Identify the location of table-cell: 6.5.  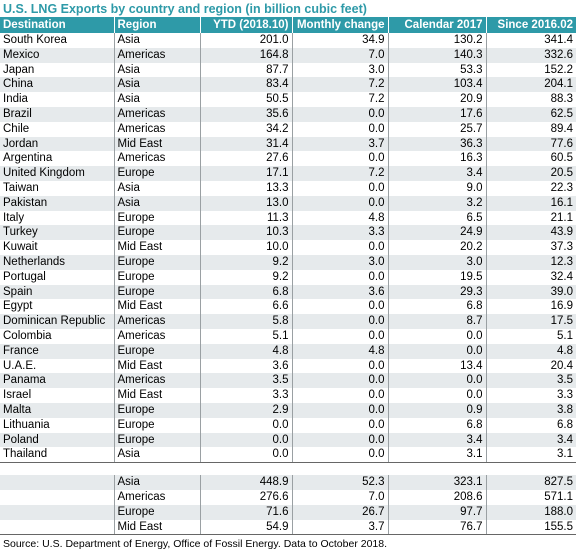
(436, 218).